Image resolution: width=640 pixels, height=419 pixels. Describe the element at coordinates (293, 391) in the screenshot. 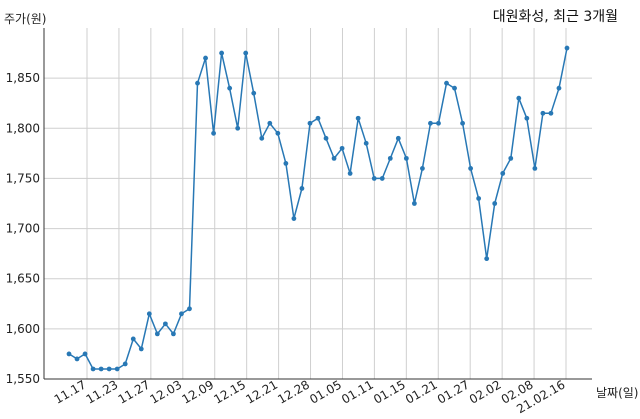

I see `x-tick-label: 12.28` at that location.